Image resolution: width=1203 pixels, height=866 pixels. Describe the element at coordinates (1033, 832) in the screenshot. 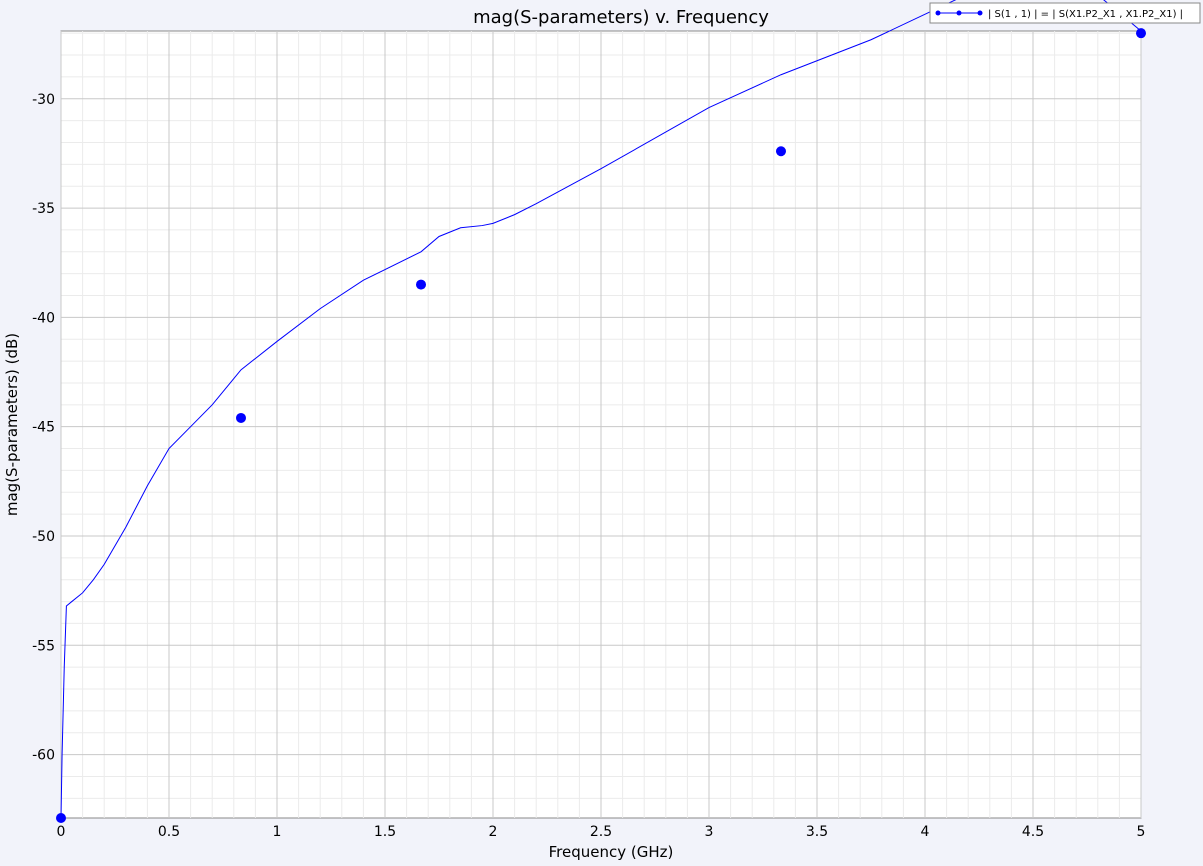

I see `x-tick-label: 4.5` at that location.